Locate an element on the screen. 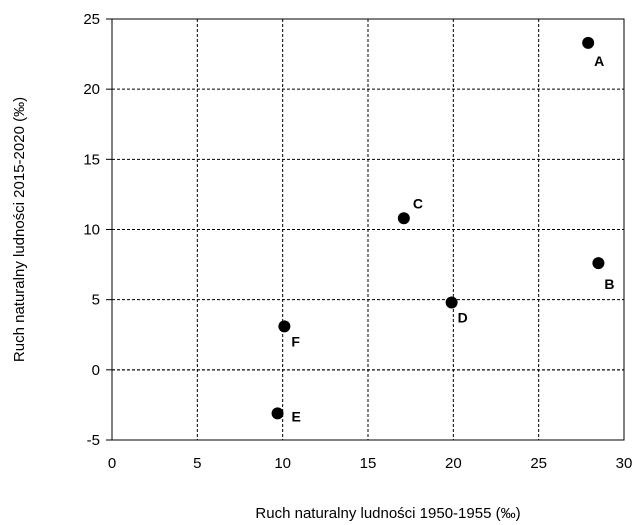  x-tick-label: 20 is located at coordinates (453, 463).